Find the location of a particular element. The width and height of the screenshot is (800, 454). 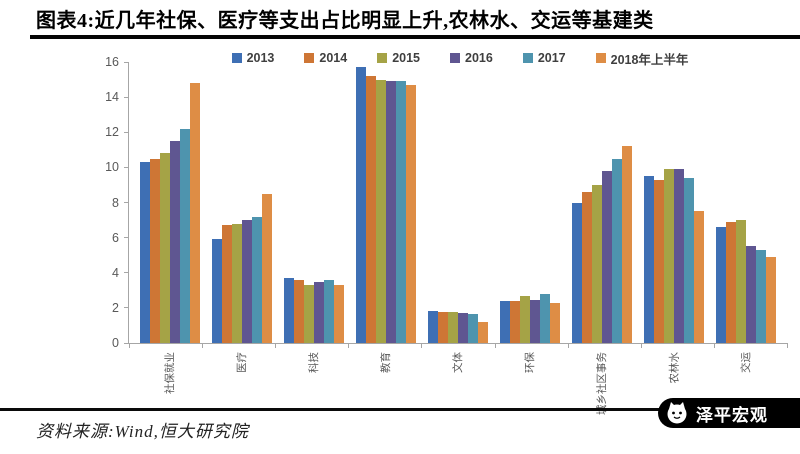

bar-教育-2014 is located at coordinates (371, 209).